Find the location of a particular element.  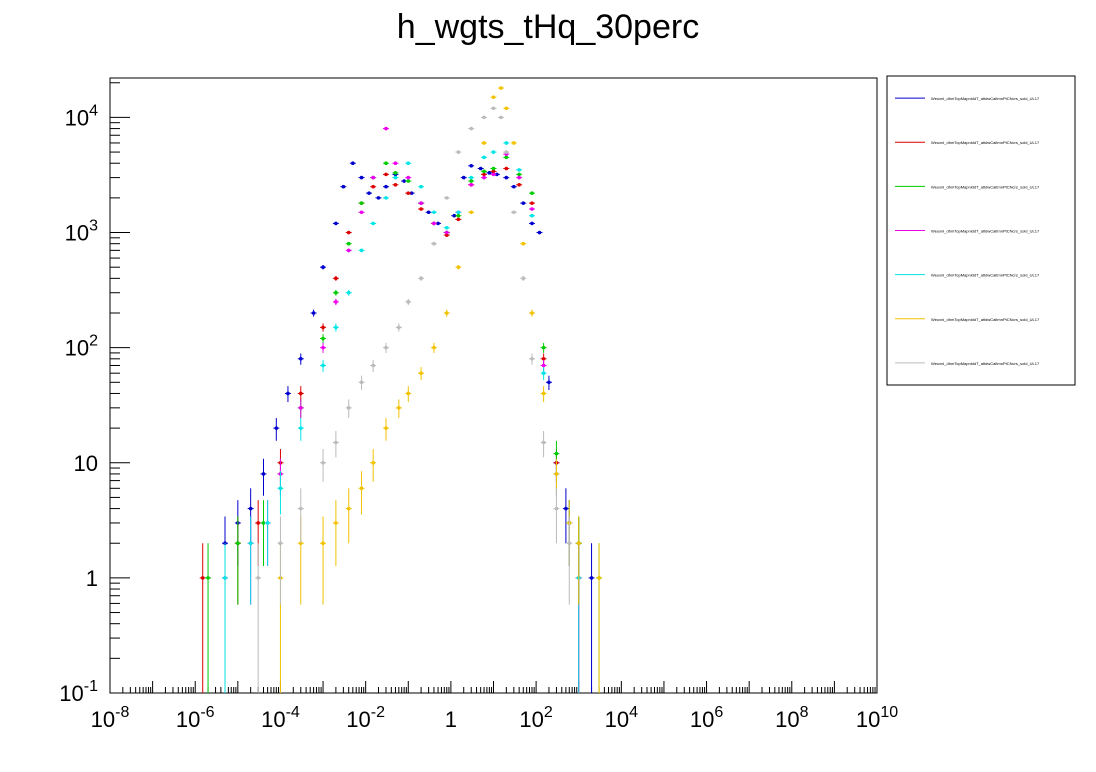

y-tick-label: 10 is located at coordinates (86, 463).